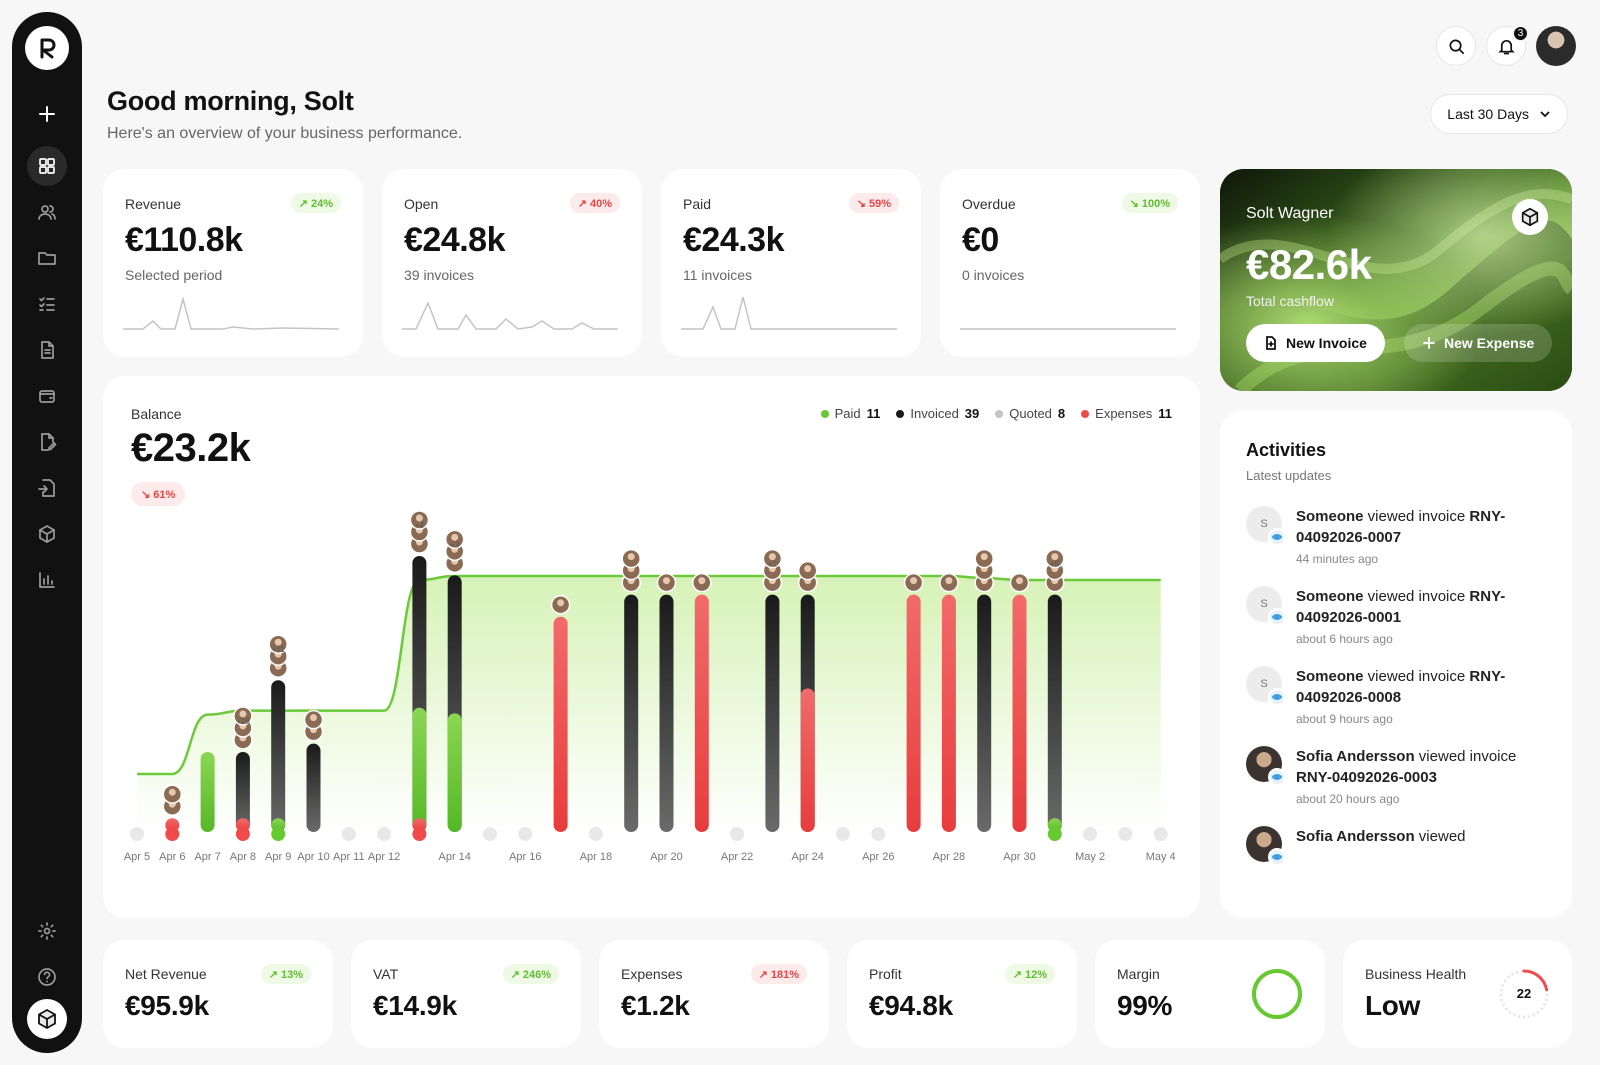  What do you see at coordinates (349, 857) in the screenshot?
I see `x-tick-label: Apr 11` at bounding box center [349, 857].